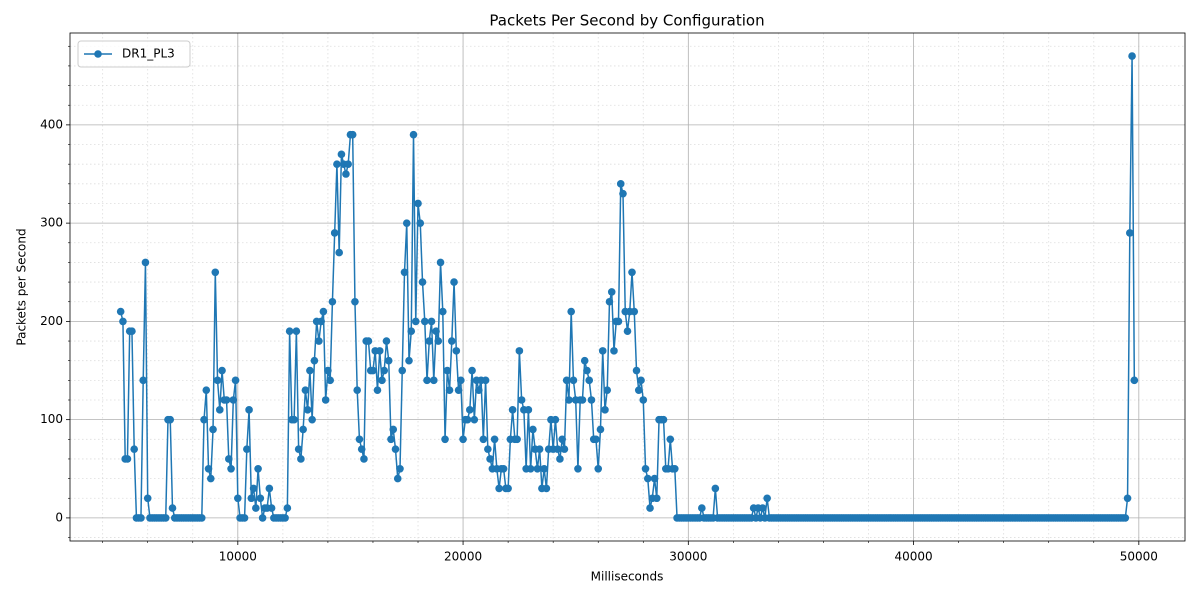 The width and height of the screenshot is (1200, 600). I want to click on legend-label: DR1_PL3, so click(148, 54).